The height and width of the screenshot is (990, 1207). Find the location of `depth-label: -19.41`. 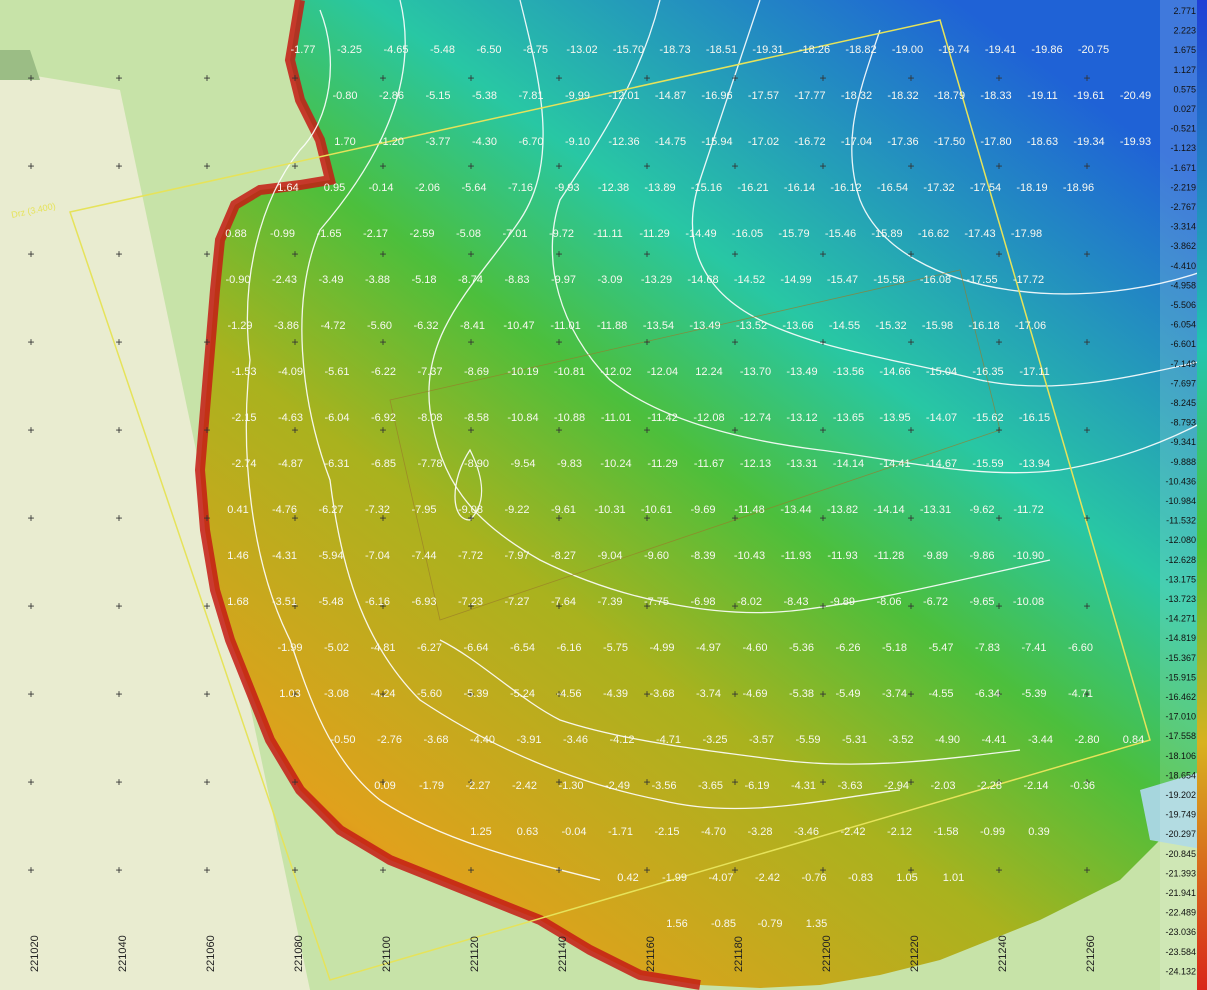

depth-label: -19.41 is located at coordinates (1000, 50).